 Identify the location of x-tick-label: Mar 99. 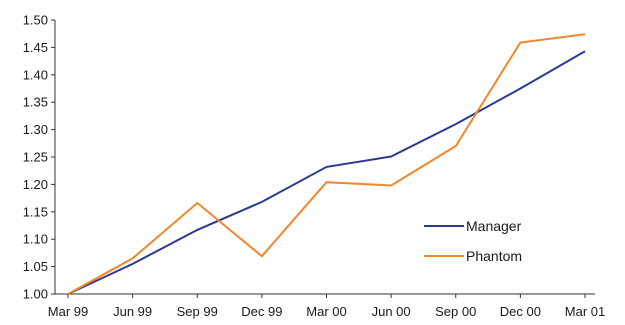
(68, 311).